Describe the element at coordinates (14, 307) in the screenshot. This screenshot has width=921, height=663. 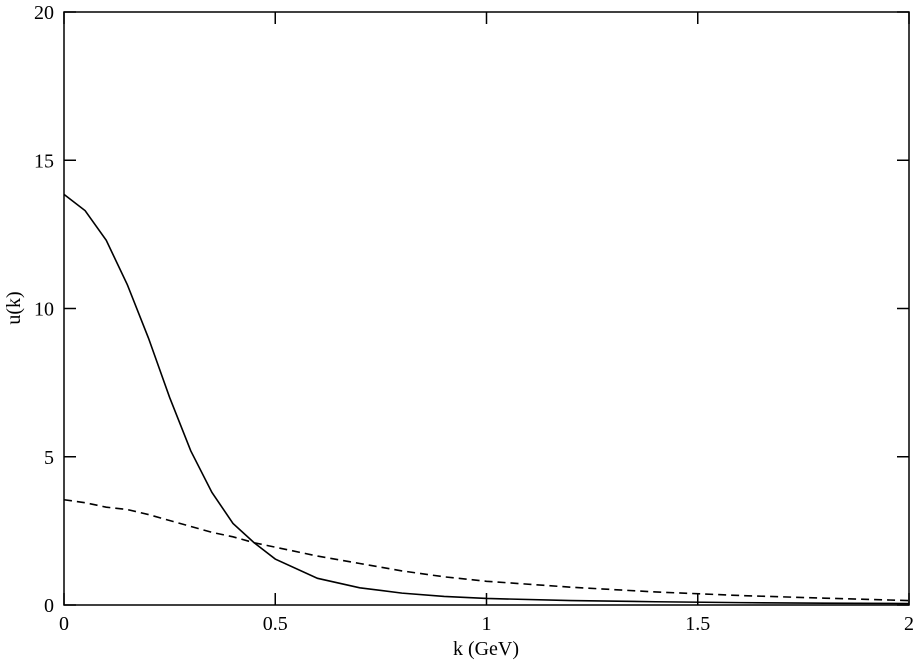
I see `y-axis-label: u(k)` at that location.